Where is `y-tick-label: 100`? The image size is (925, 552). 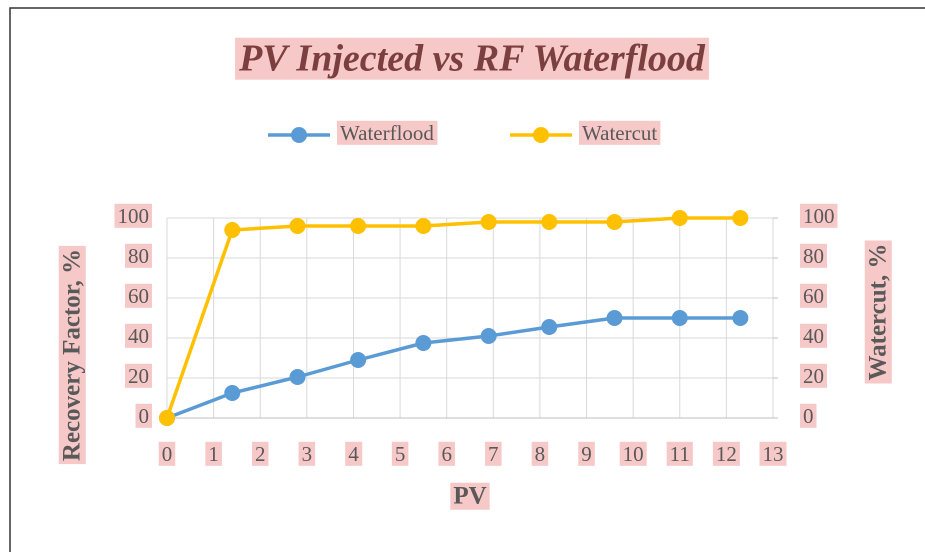 y-tick-label: 100 is located at coordinates (134, 216).